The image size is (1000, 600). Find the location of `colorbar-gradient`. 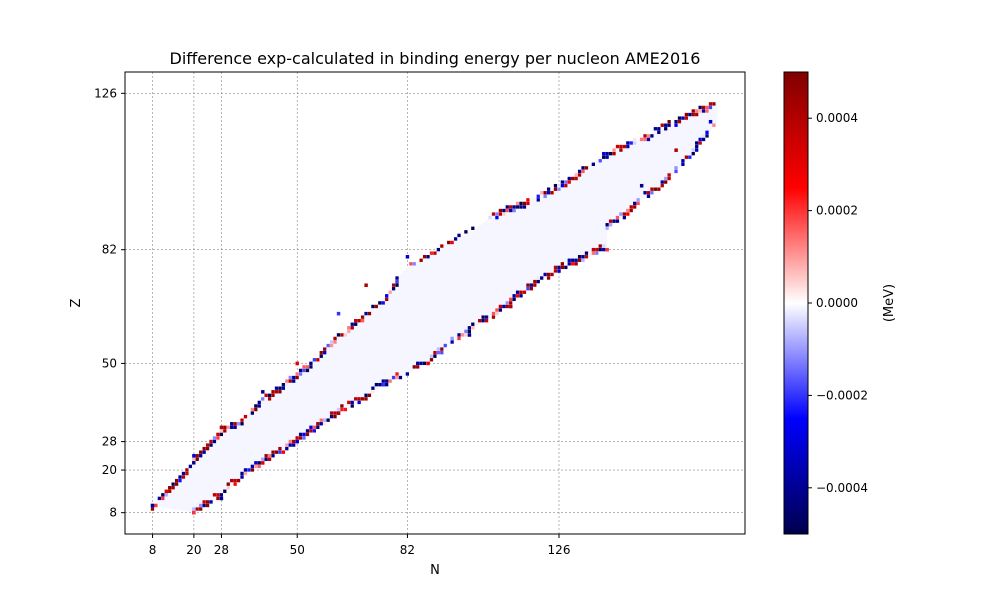

colorbar-gradient is located at coordinates (796, 303).